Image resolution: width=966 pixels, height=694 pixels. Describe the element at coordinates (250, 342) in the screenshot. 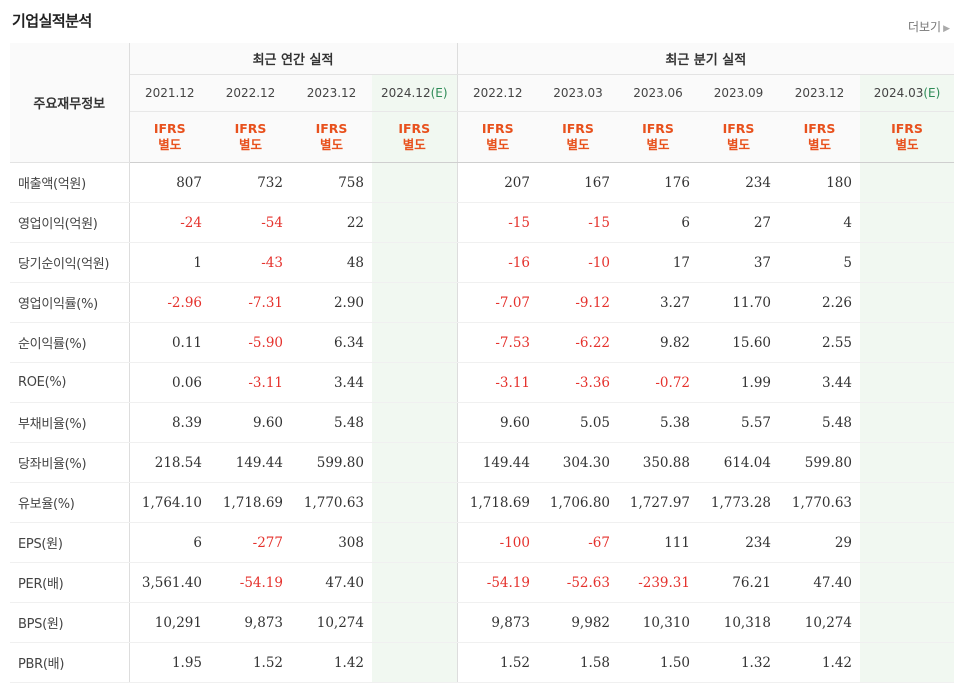

I see `value-cell: -5.90` at that location.